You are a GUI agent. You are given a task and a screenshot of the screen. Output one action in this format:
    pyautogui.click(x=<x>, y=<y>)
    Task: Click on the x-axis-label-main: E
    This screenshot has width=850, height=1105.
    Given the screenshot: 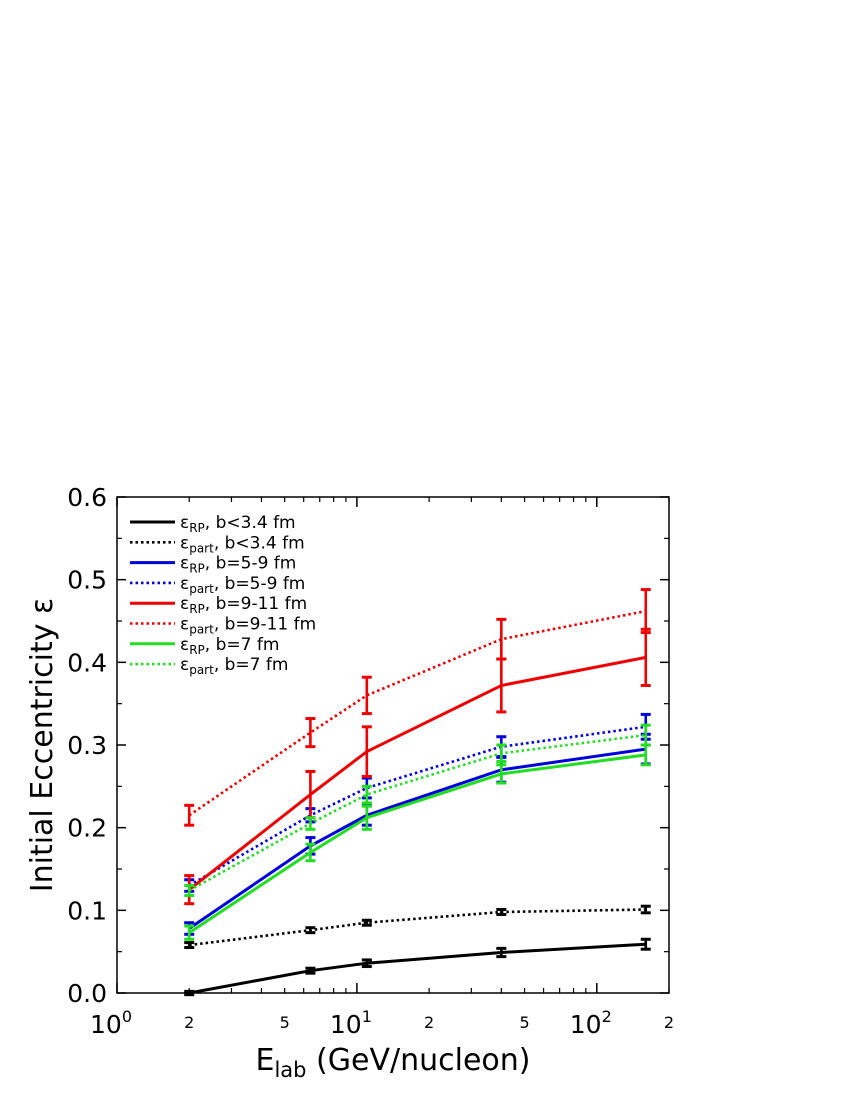 What is the action you would take?
    pyautogui.click(x=265, y=1060)
    